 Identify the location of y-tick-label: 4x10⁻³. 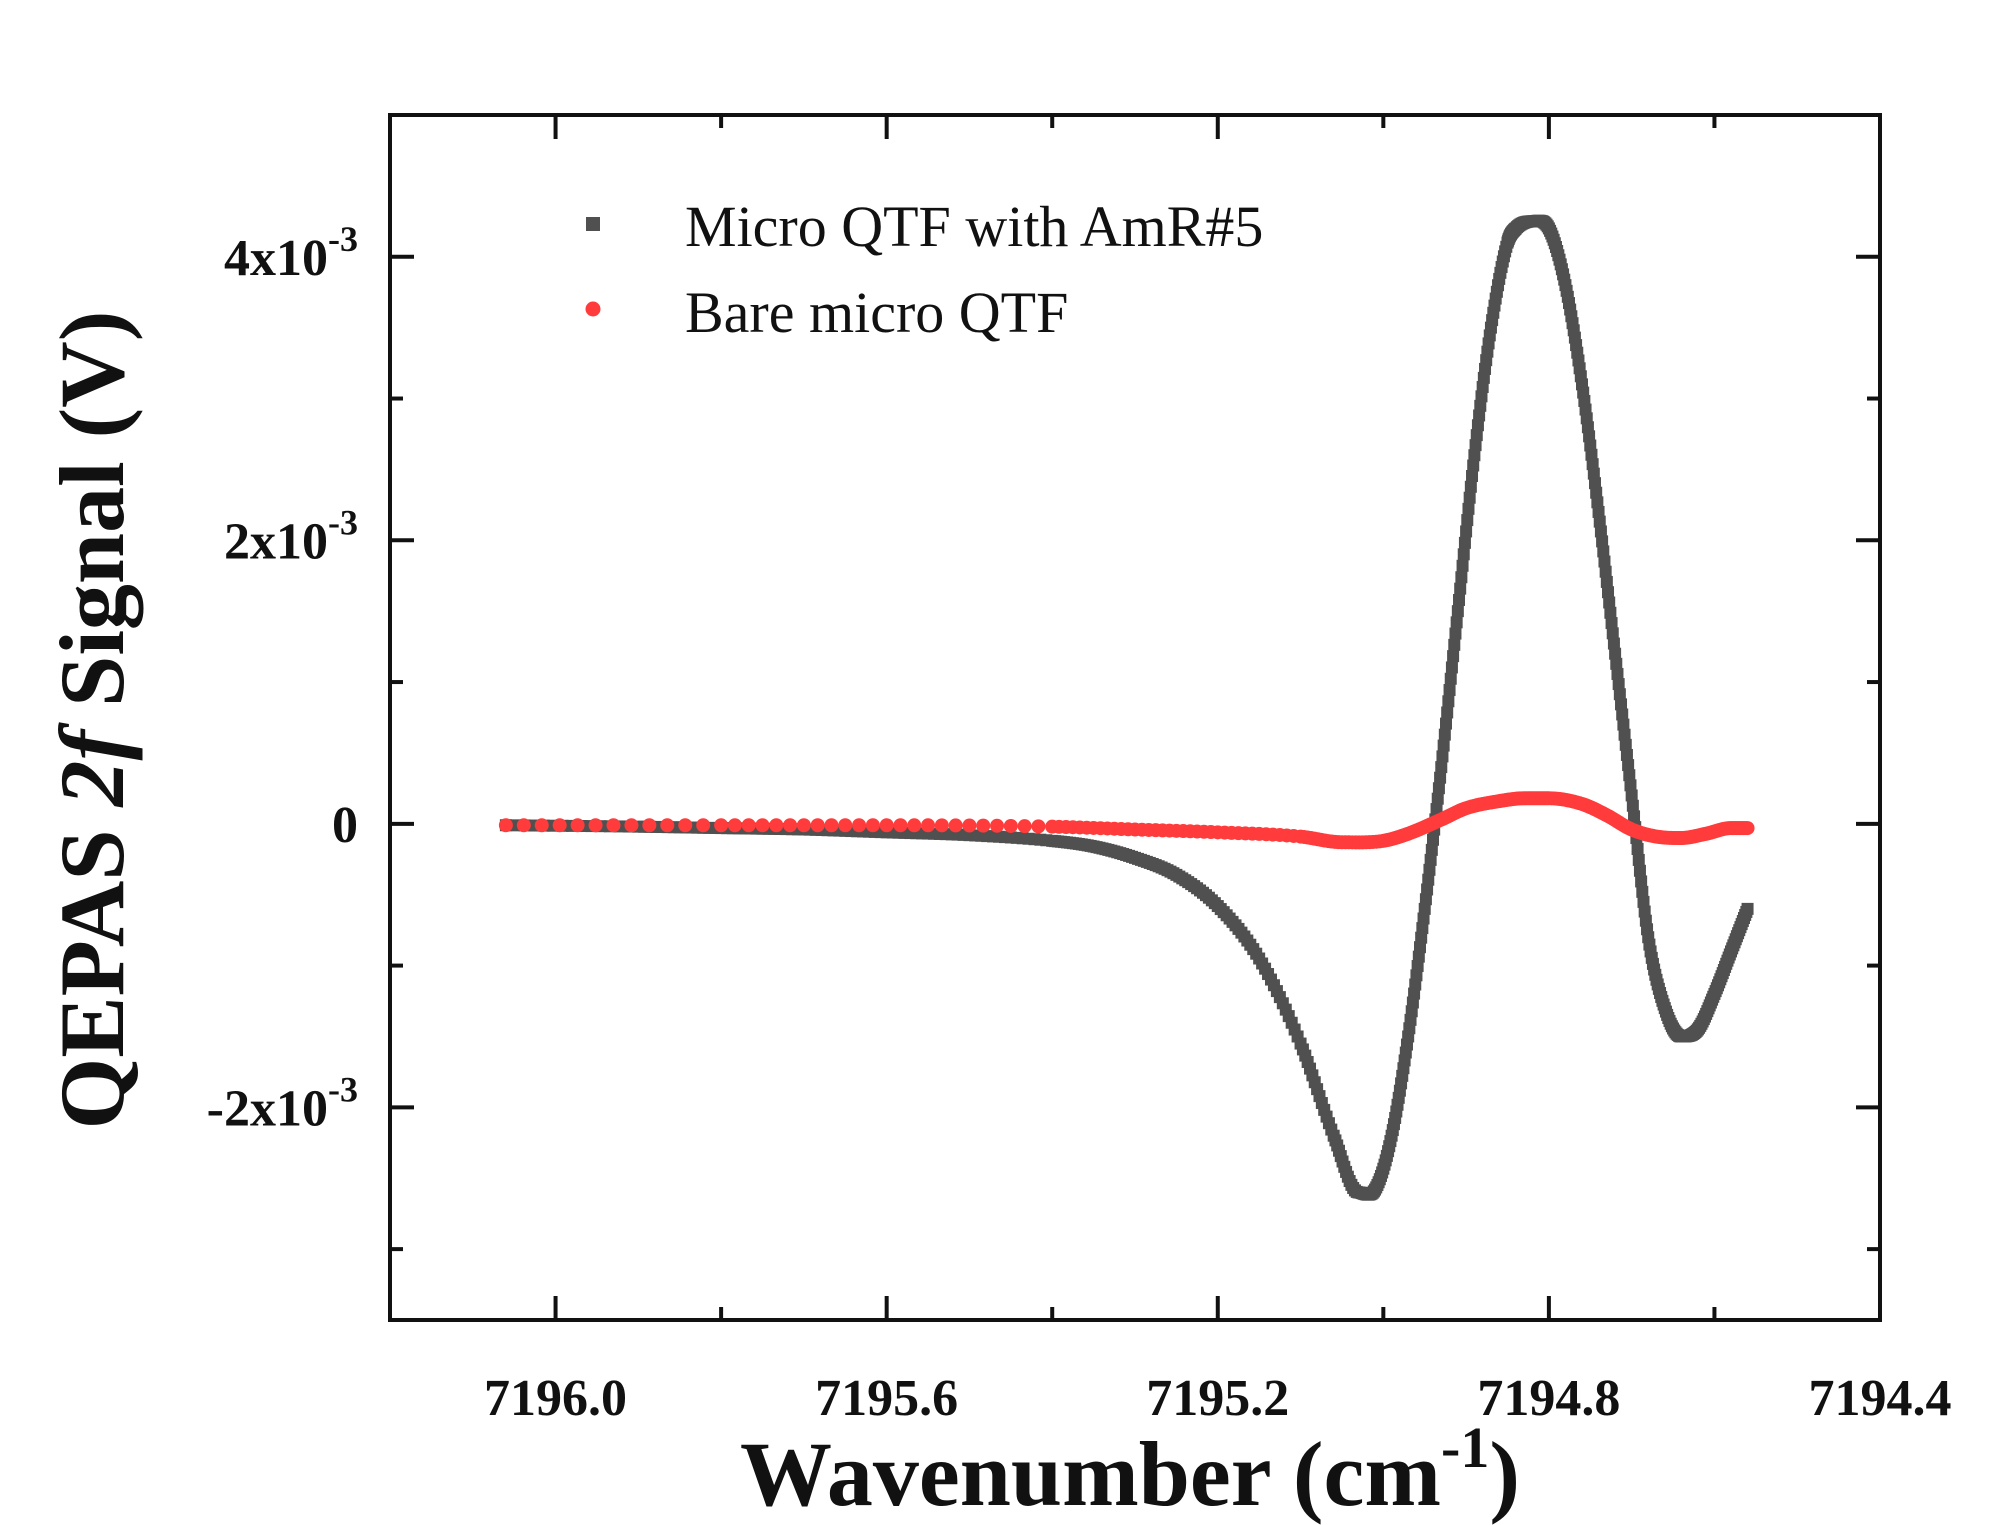
(291, 253).